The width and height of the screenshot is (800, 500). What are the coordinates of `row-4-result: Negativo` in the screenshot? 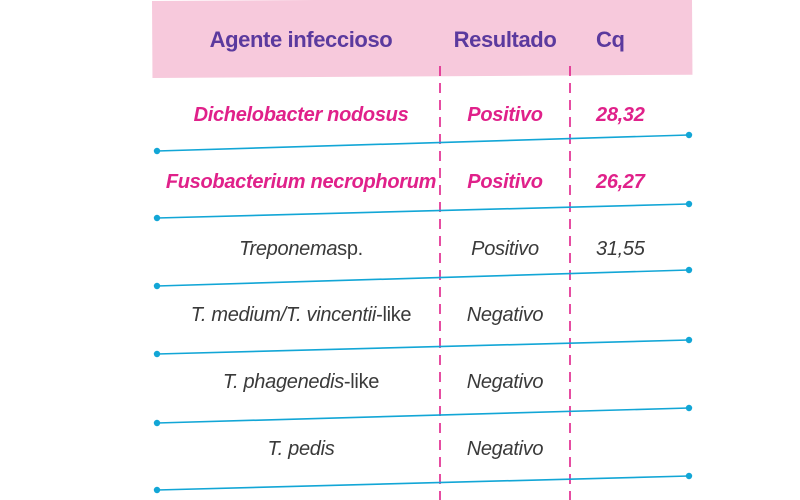 It's located at (505, 314).